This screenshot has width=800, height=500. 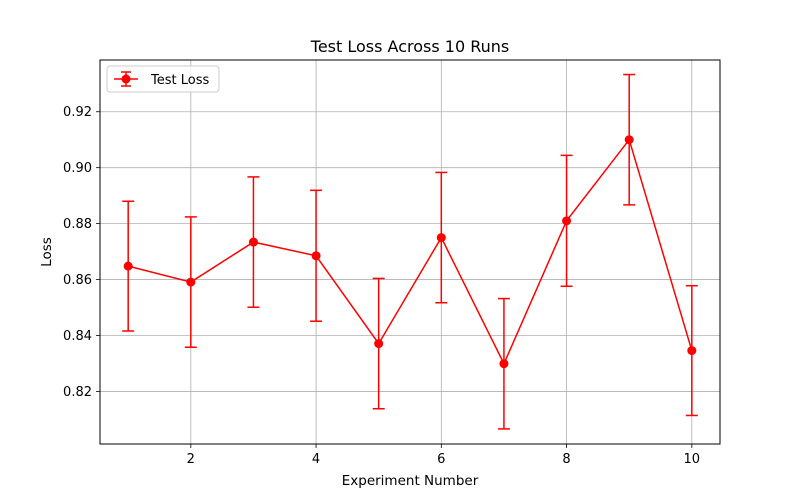 I want to click on x-axis-label: Experiment Number, so click(x=410, y=481).